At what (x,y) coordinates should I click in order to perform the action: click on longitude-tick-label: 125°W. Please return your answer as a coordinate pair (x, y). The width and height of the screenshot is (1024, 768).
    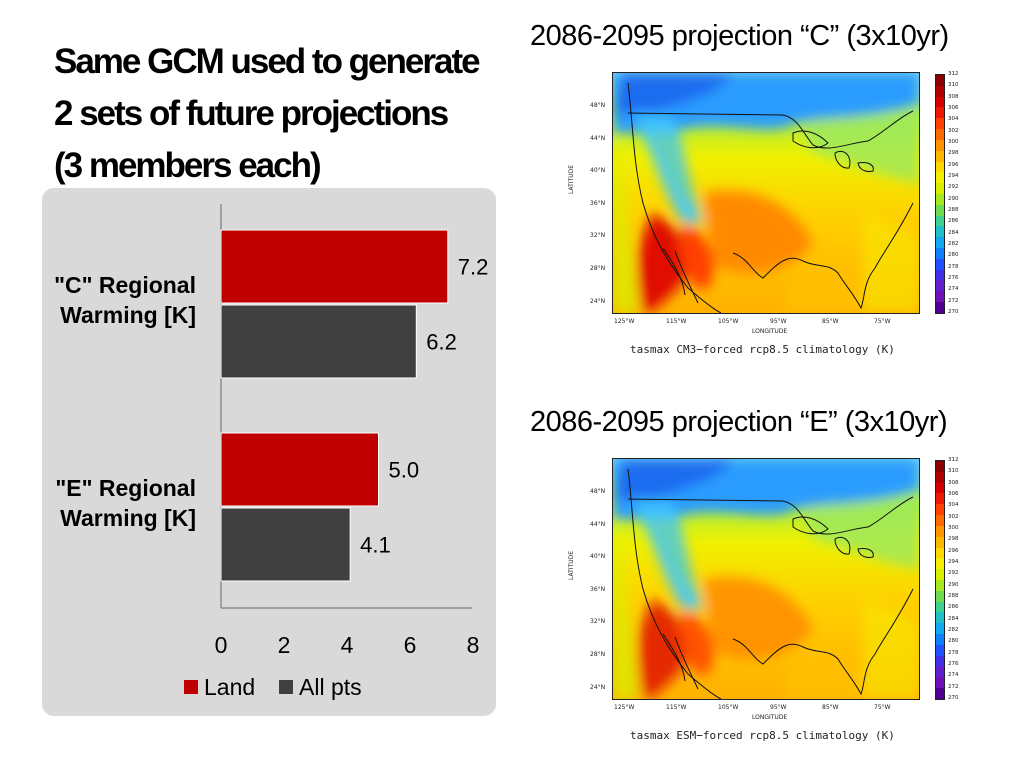
    Looking at the image, I should click on (624, 707).